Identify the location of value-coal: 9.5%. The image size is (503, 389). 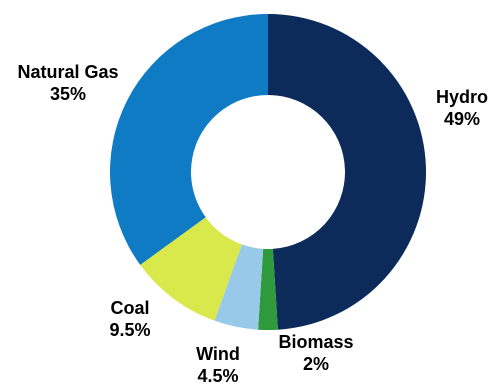
(129, 330).